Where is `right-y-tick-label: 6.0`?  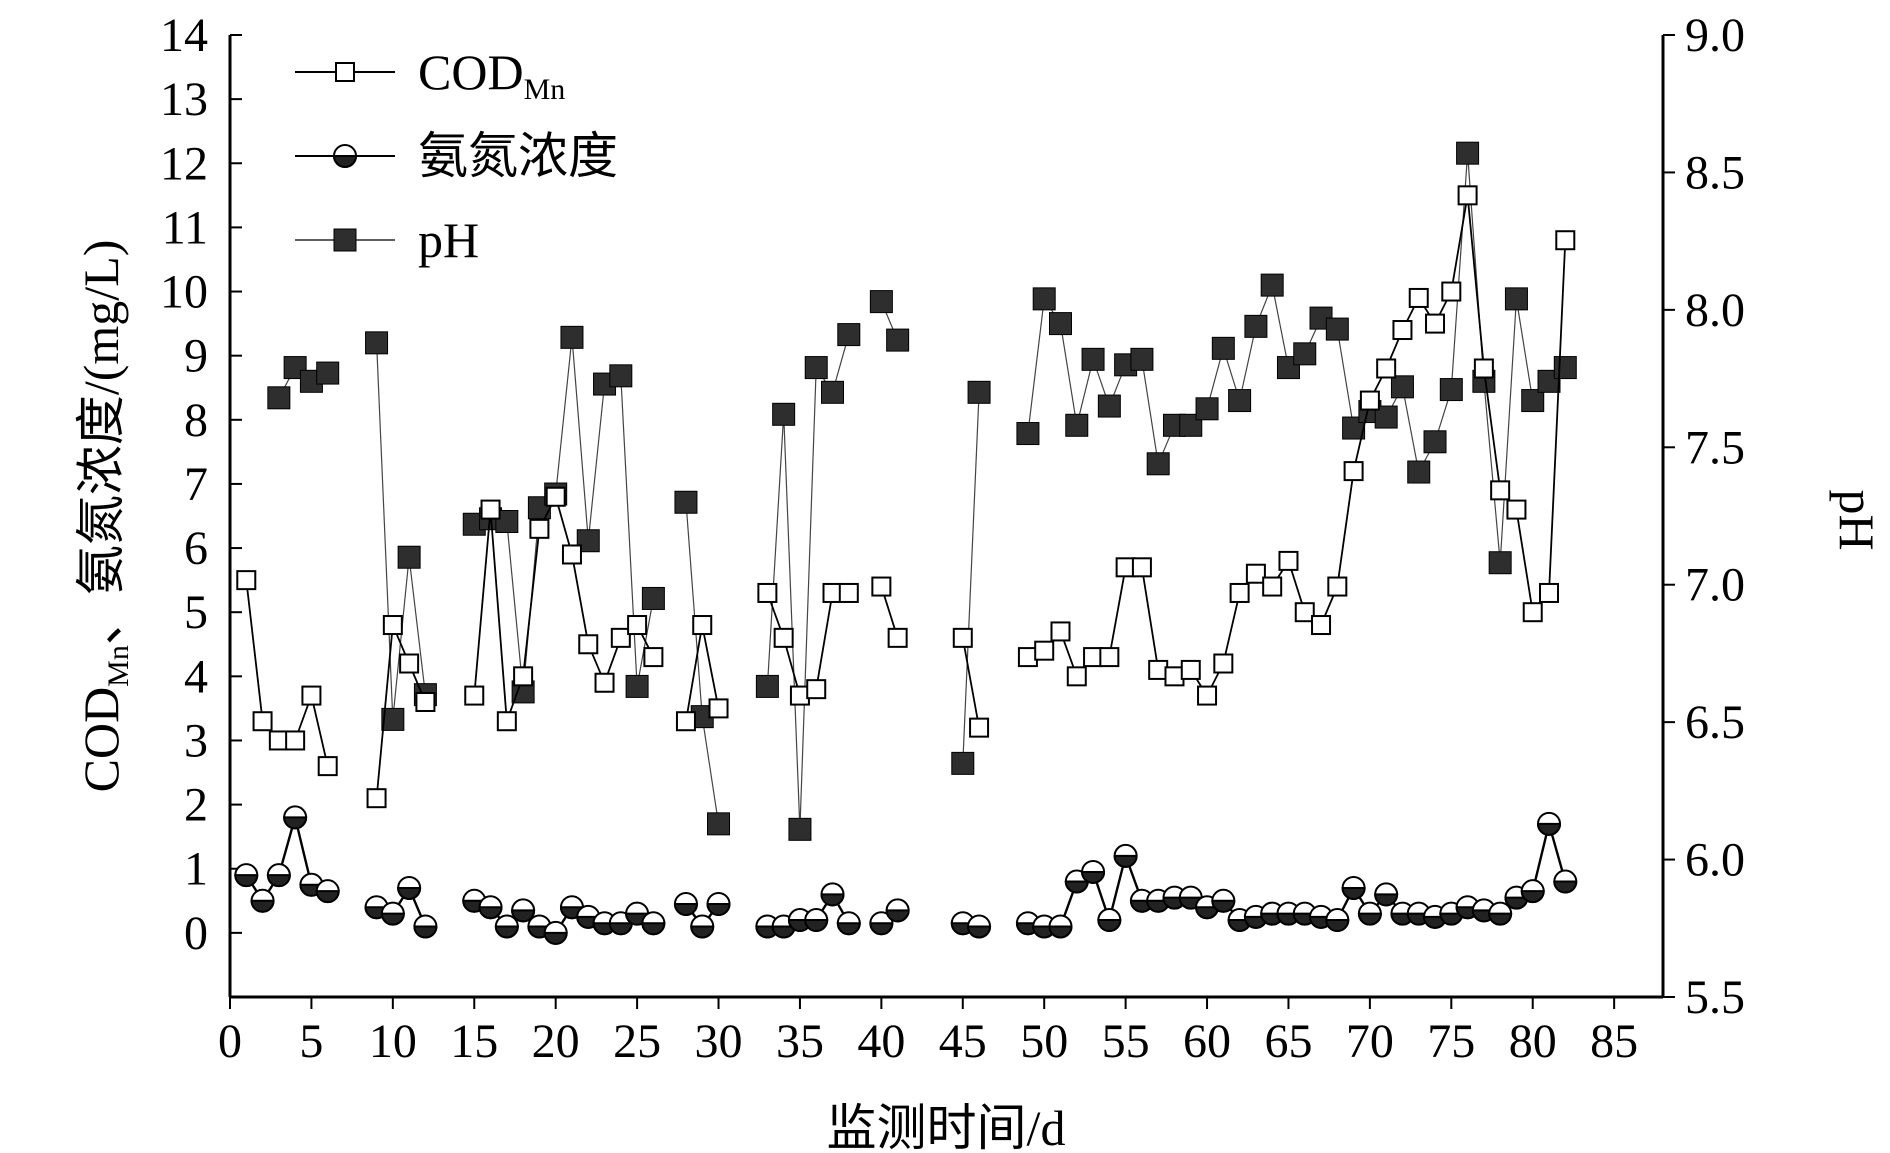 right-y-tick-label: 6.0 is located at coordinates (1715, 860).